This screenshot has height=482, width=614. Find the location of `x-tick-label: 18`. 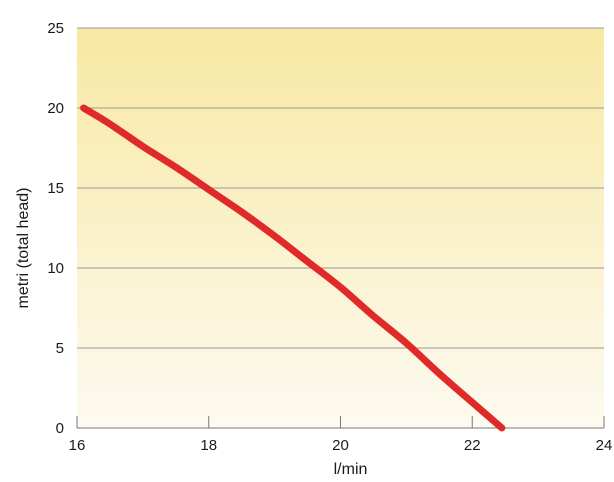

x-tick-label: 18 is located at coordinates (208, 445).